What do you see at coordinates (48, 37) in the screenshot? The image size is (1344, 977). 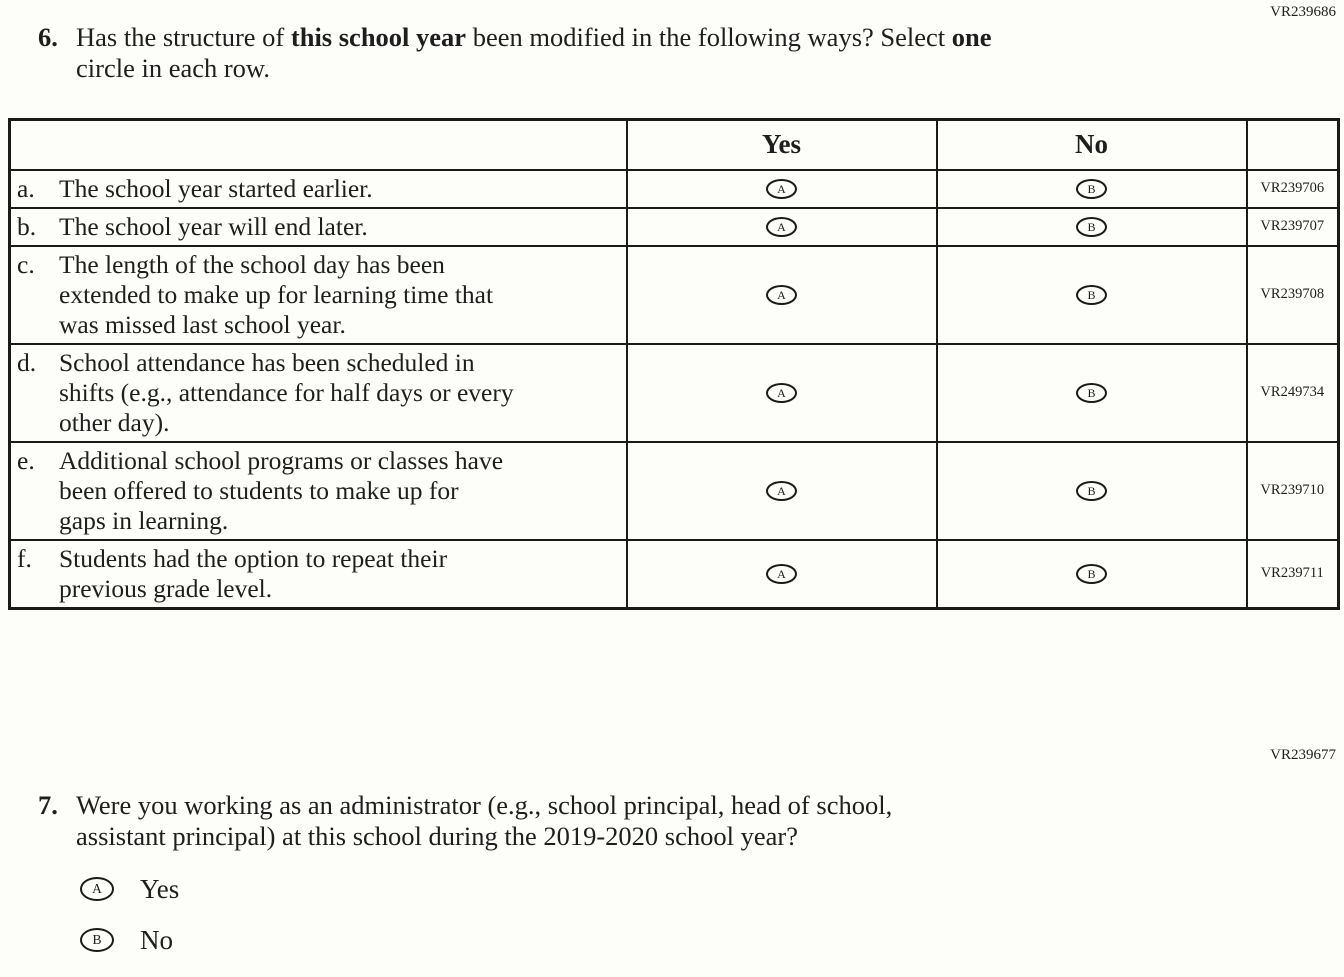 I see `question-6-number: 6.` at bounding box center [48, 37].